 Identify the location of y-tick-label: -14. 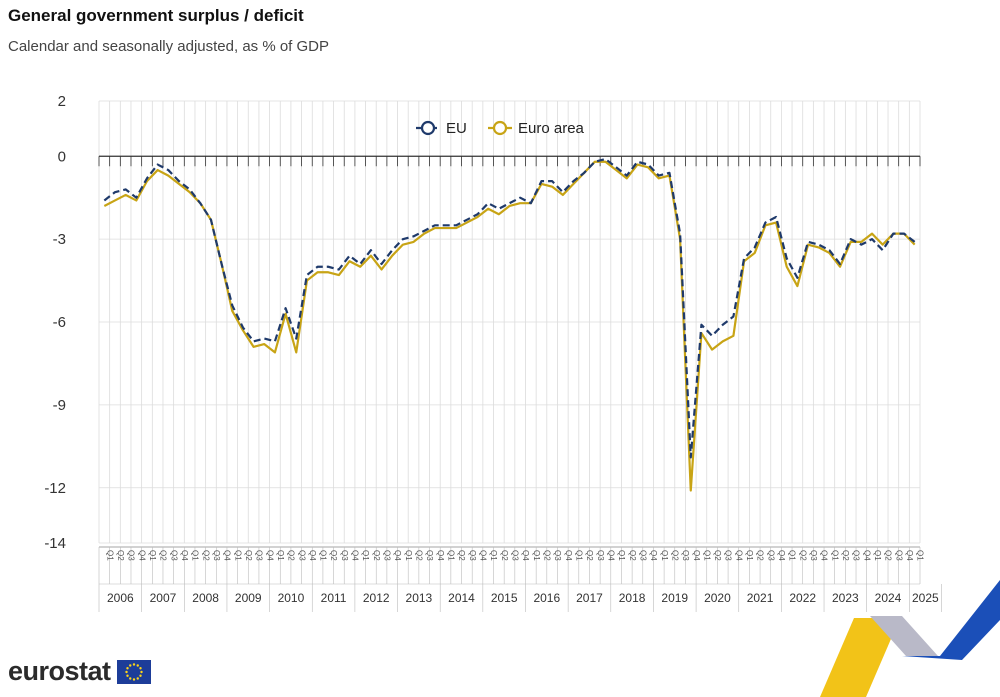
(55, 543).